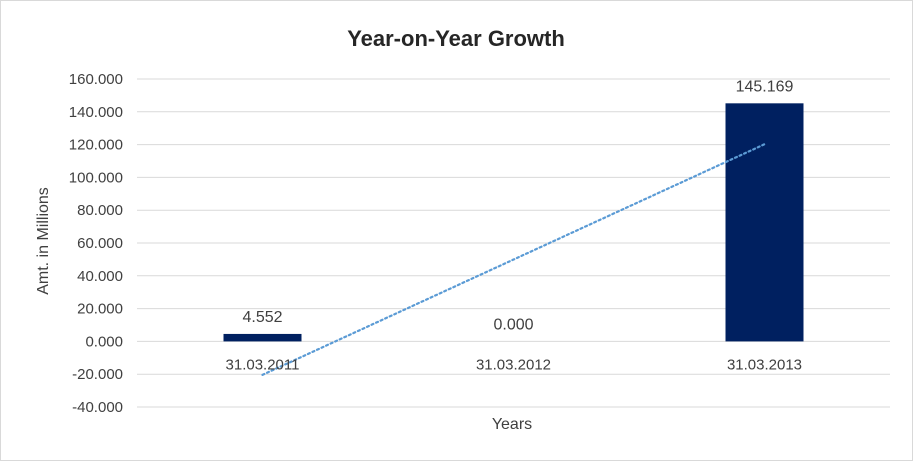 Image resolution: width=913 pixels, height=461 pixels. What do you see at coordinates (96, 79) in the screenshot?
I see `y-tick-label: 160.000` at bounding box center [96, 79].